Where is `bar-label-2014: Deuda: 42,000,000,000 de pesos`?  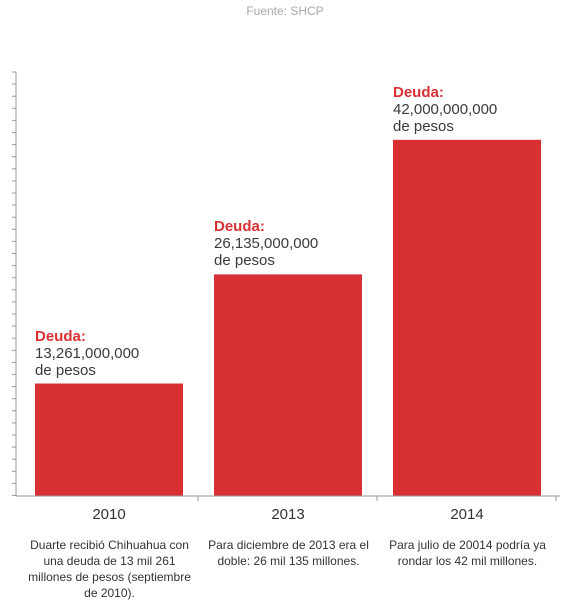 bar-label-2014: Deuda: 42,000,000,000 de pesos is located at coordinates (473, 109).